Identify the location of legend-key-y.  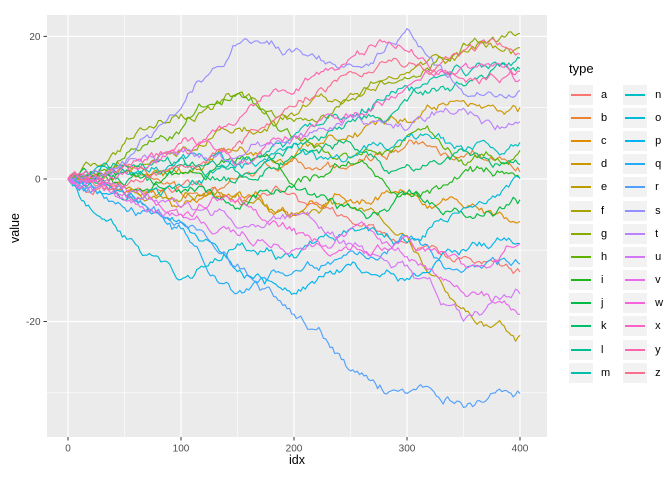
(635, 349).